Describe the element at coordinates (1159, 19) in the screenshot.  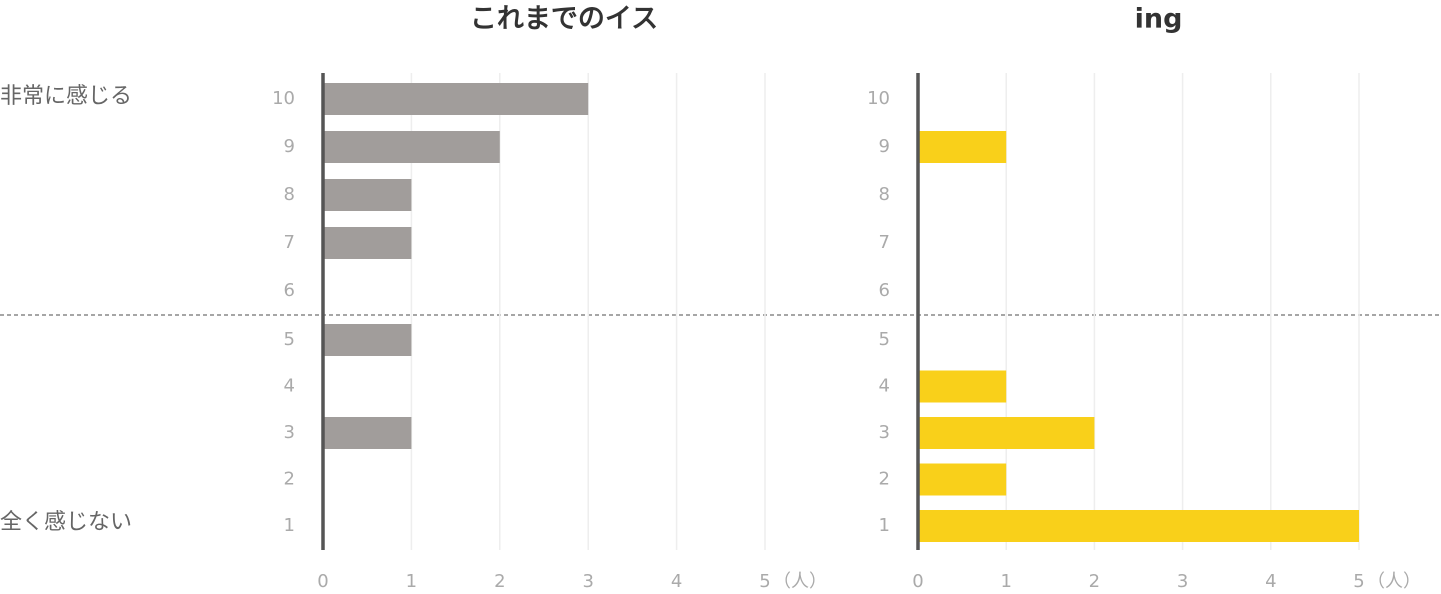
I see `chart-title: ing` at that location.